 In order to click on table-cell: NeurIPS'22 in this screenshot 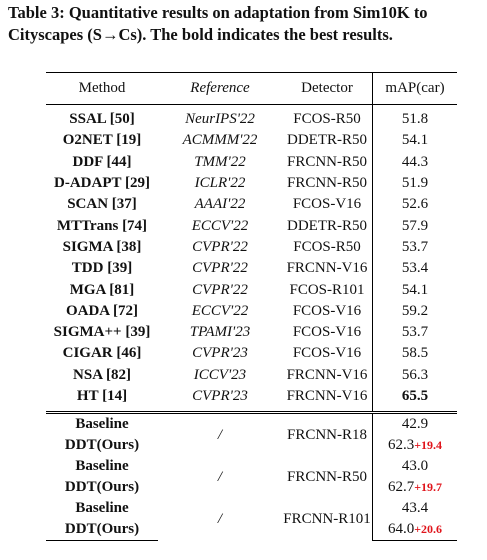, I will do `click(220, 119)`.